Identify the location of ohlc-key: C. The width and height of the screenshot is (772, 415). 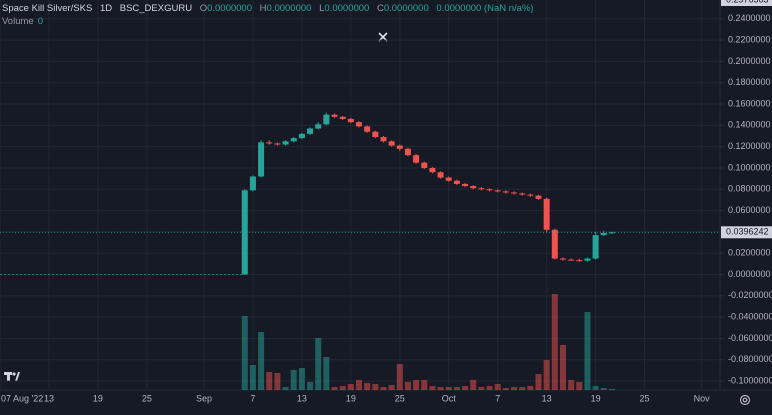
(380, 8).